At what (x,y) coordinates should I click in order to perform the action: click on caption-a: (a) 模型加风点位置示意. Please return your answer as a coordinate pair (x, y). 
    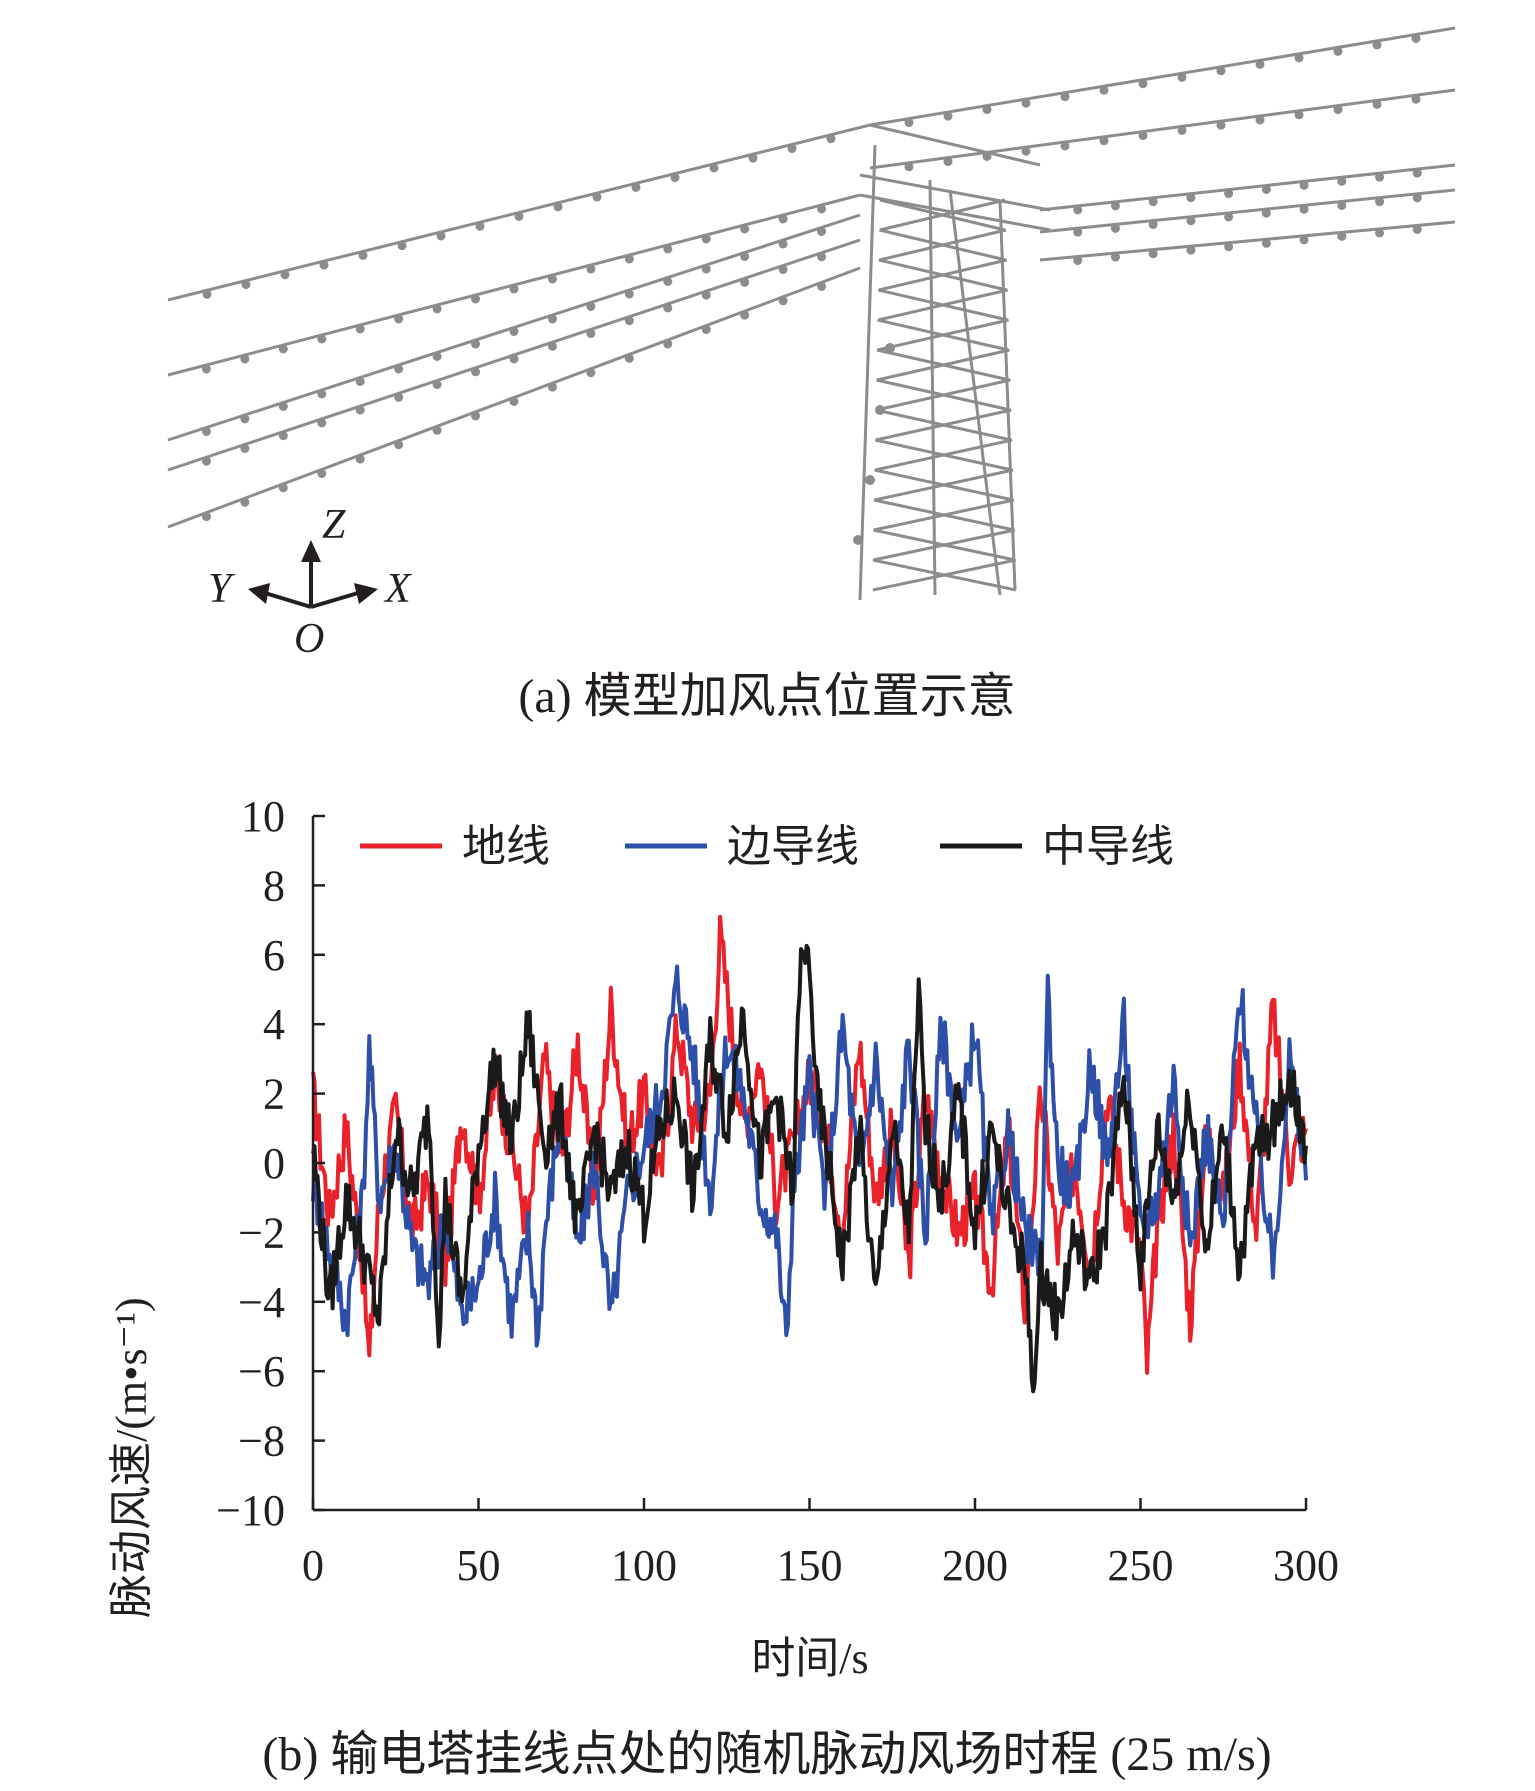
    Looking at the image, I should click on (766, 696).